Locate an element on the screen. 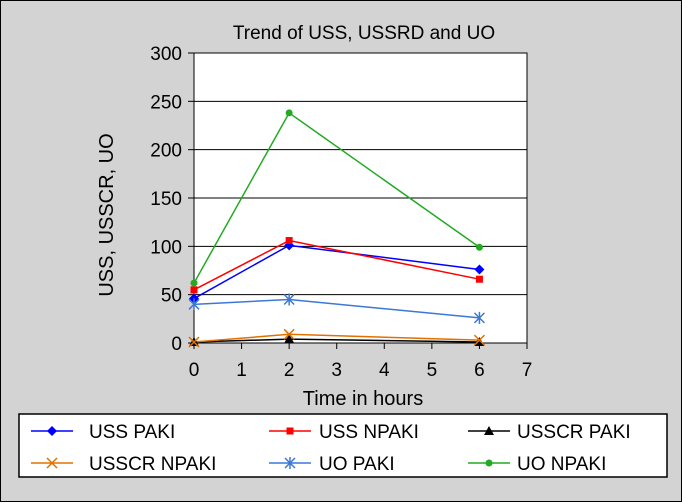 The height and width of the screenshot is (503, 682). x-tick-label: 7 is located at coordinates (527, 370).